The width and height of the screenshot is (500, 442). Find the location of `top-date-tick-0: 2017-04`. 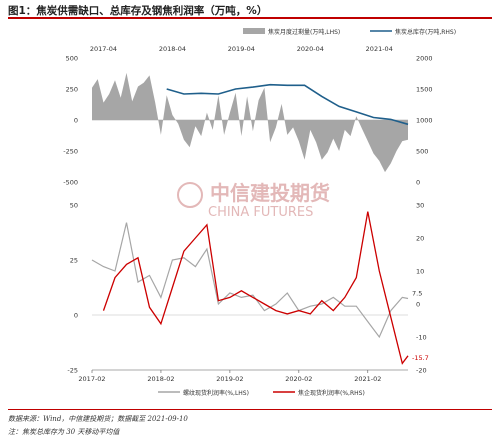

top-date-tick-0: 2017-04 is located at coordinates (103, 49).